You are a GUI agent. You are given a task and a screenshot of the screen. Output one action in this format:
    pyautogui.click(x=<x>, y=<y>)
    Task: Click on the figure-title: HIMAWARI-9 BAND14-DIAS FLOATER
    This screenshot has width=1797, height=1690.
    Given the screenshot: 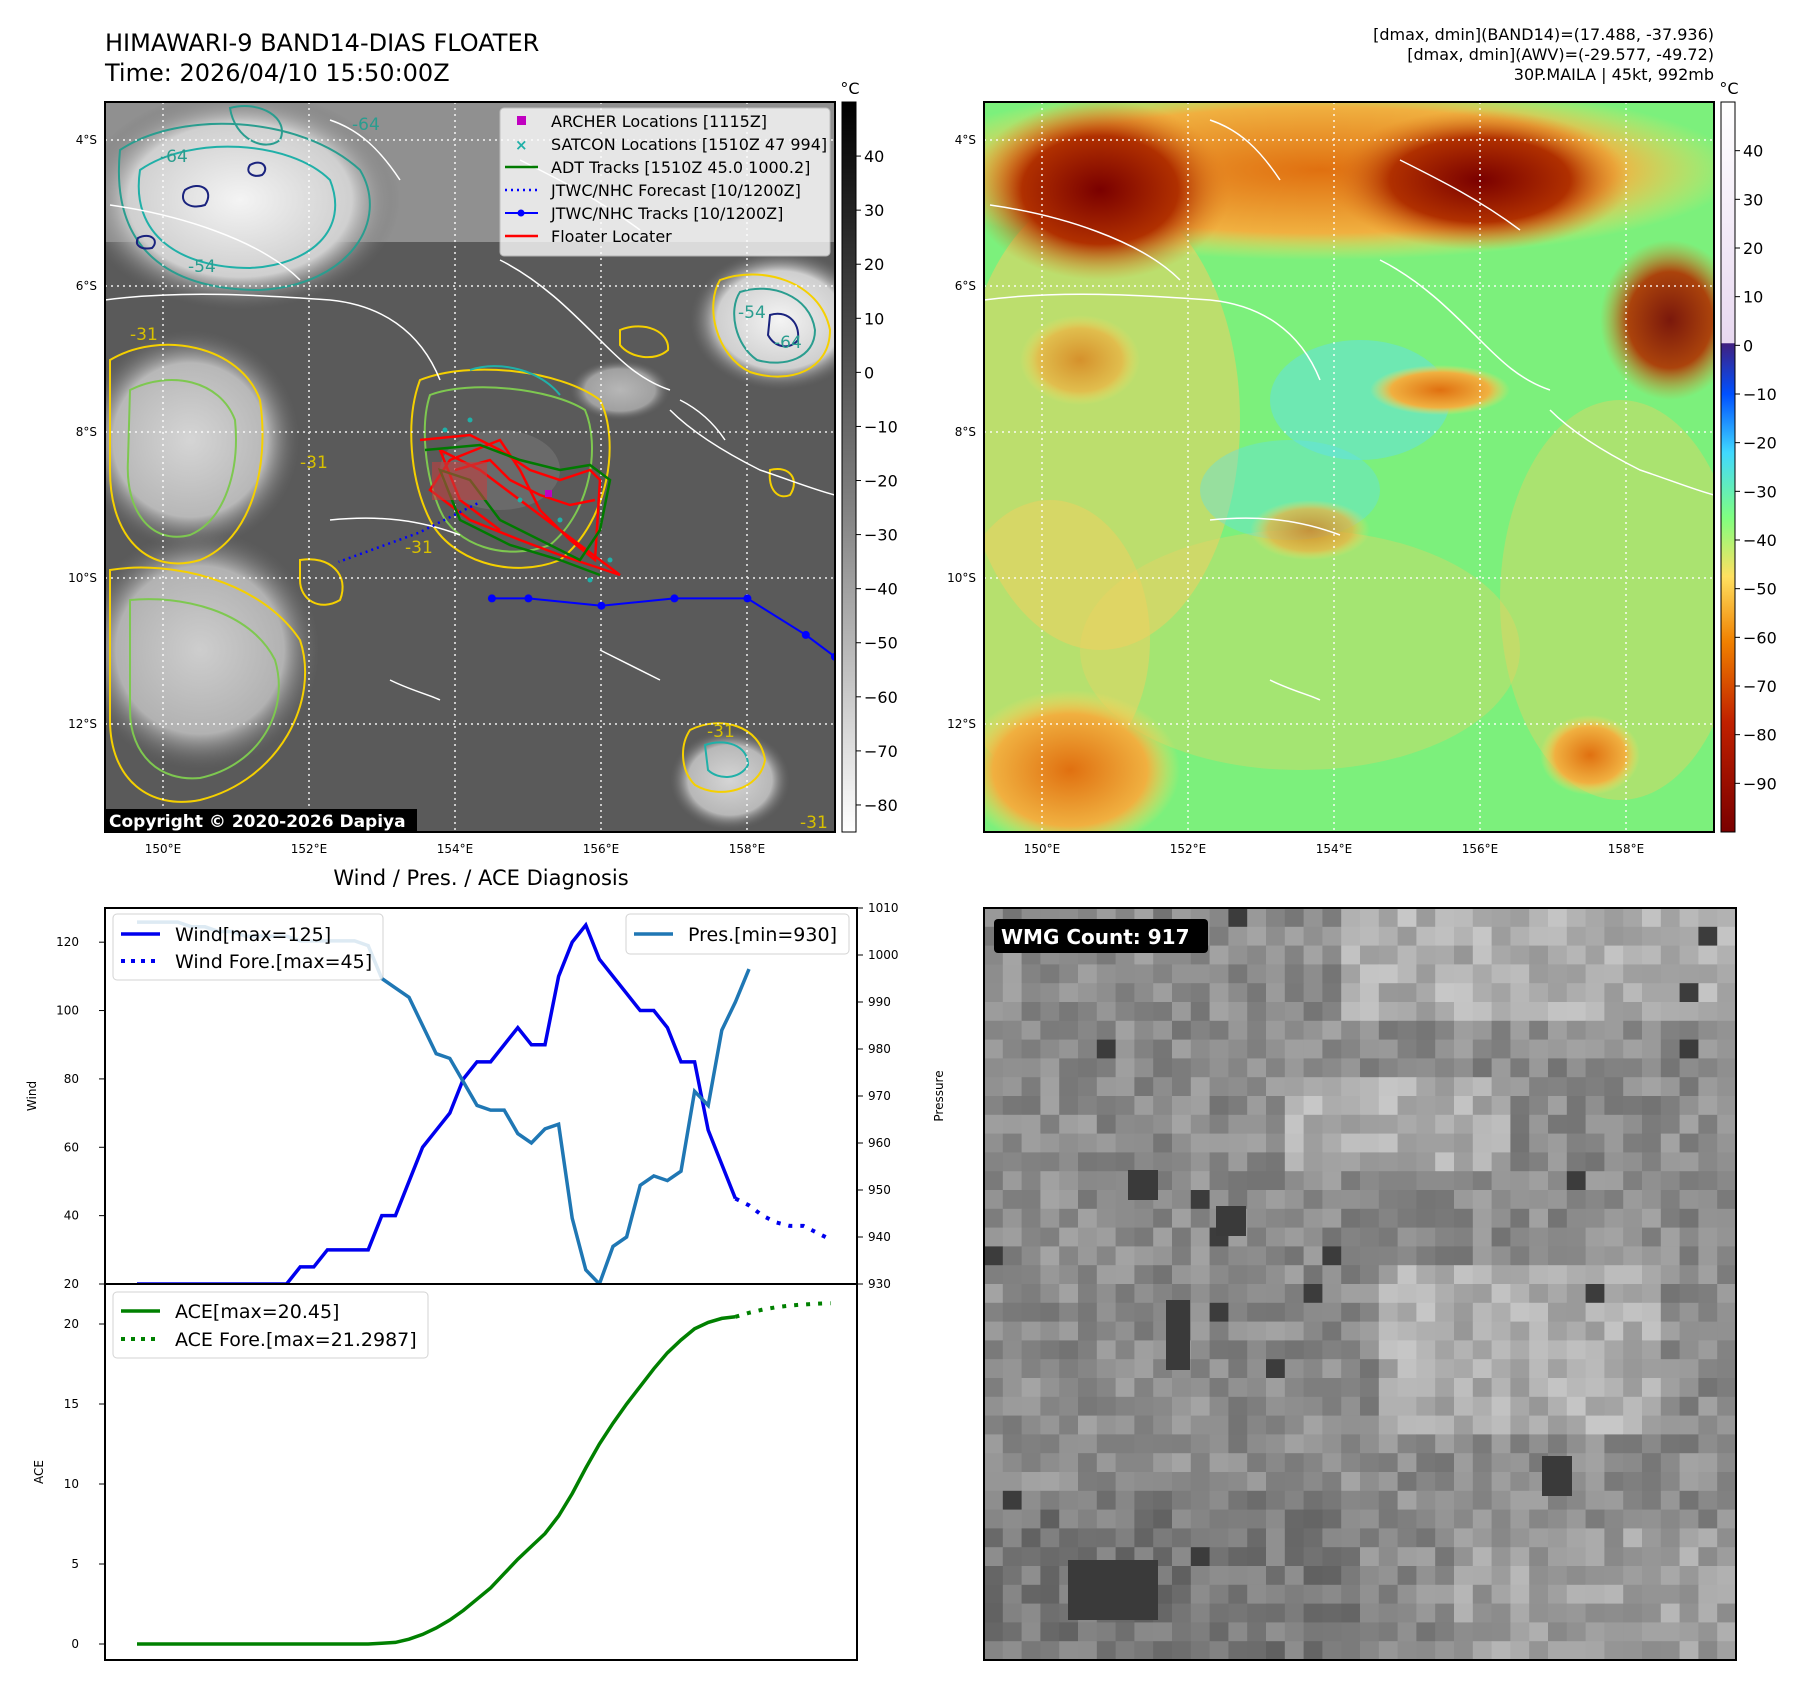 What is the action you would take?
    pyautogui.click(x=322, y=43)
    